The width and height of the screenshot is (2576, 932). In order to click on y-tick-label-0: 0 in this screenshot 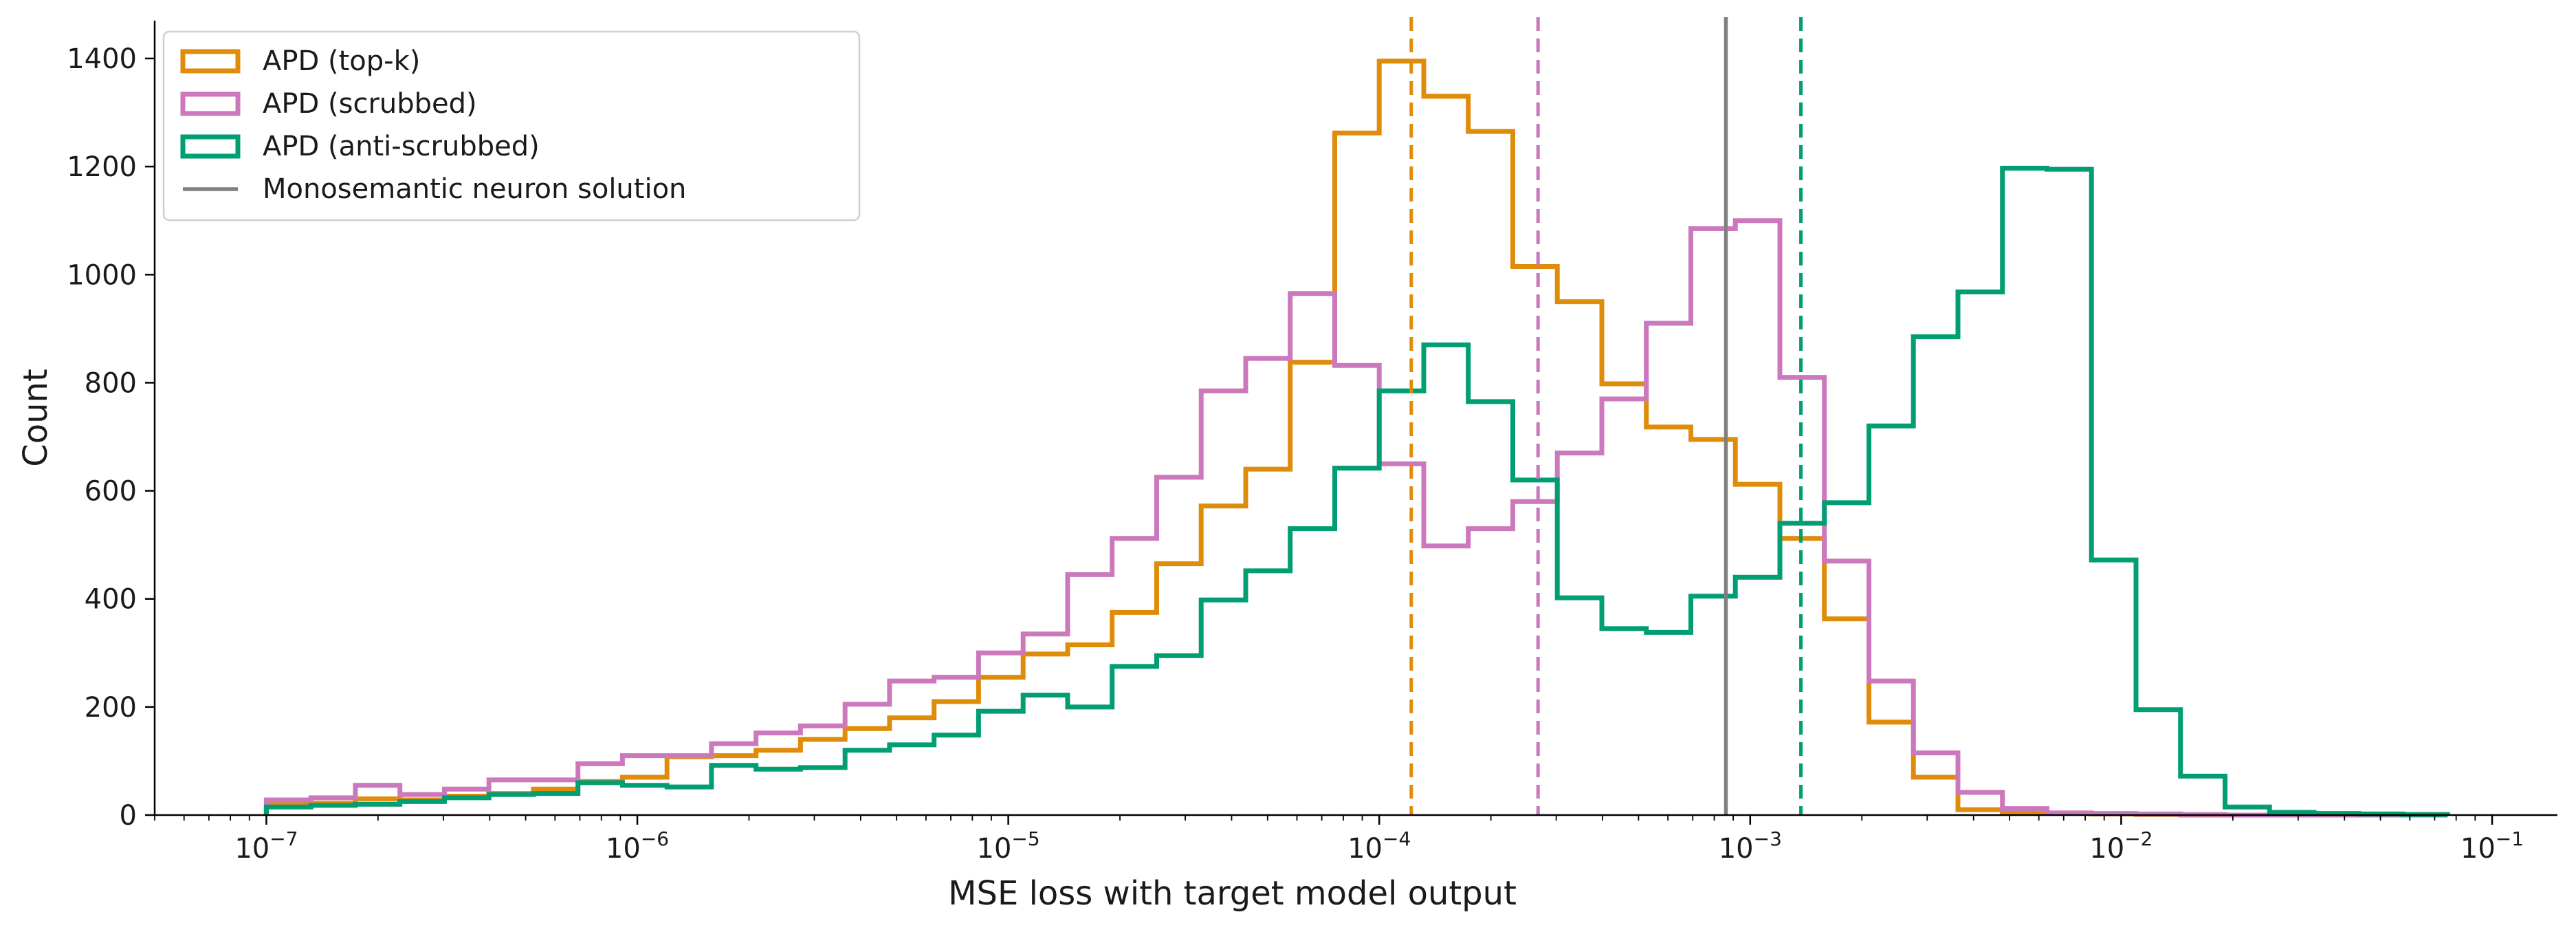, I will do `click(128, 816)`.